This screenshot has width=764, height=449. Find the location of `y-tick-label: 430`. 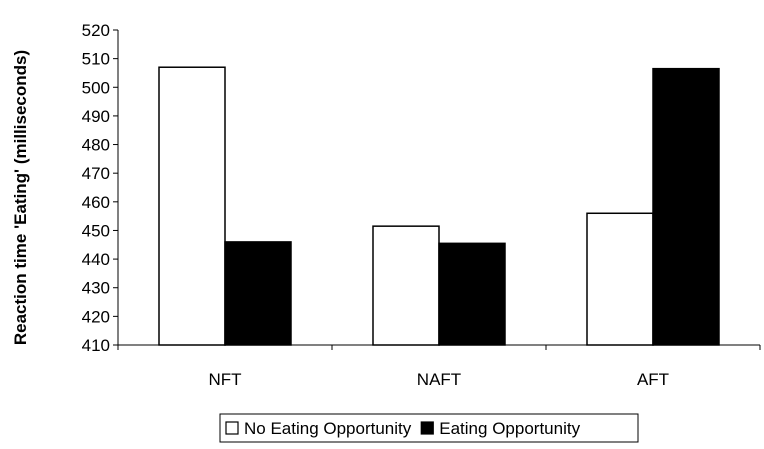

y-tick-label: 430 is located at coordinates (96, 288).